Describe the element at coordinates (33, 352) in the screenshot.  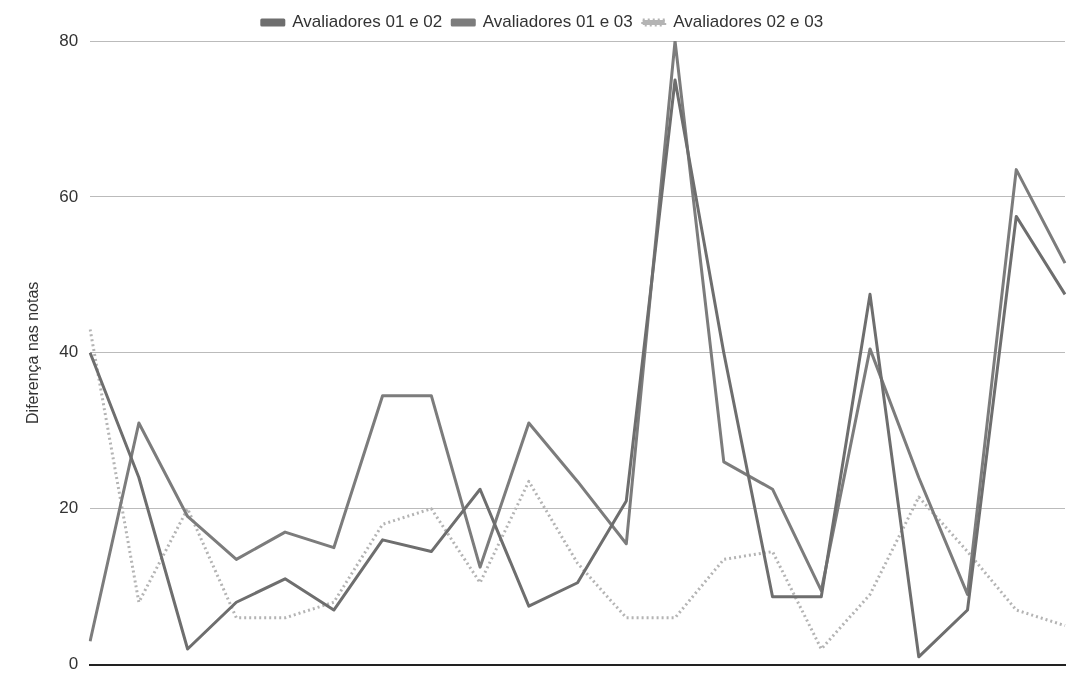
I see `y-axis-title: Diferença nas notas` at that location.